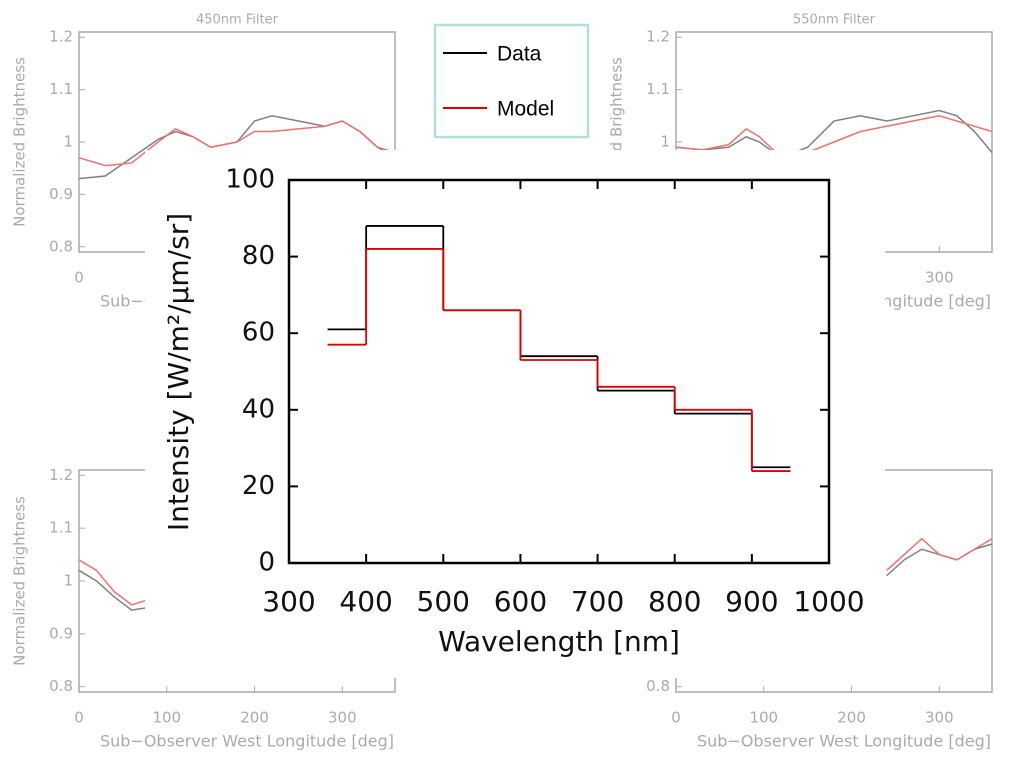 The height and width of the screenshot is (768, 1024). What do you see at coordinates (559, 641) in the screenshot?
I see `x-axis-label: Wavelength [nm]` at bounding box center [559, 641].